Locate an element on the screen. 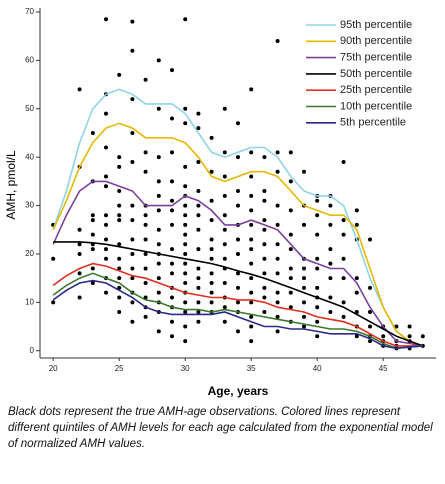 The image size is (445, 484). y-tick-label: 20 is located at coordinates (29, 253).